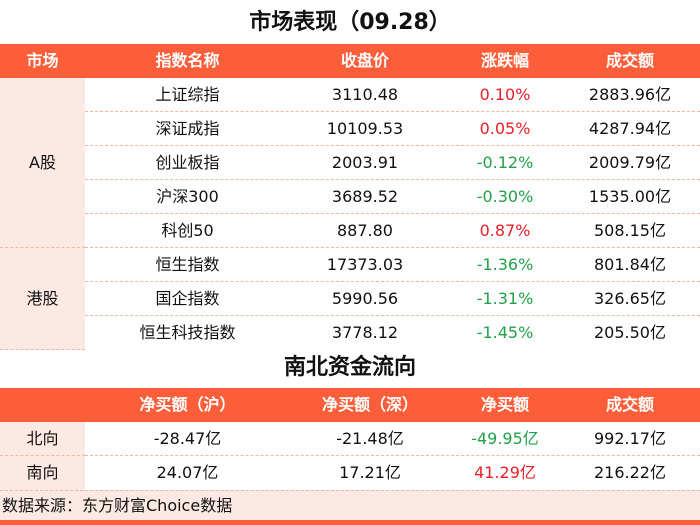  What do you see at coordinates (505, 438) in the screenshot?
I see `net-buy-total: -49.95亿` at bounding box center [505, 438].